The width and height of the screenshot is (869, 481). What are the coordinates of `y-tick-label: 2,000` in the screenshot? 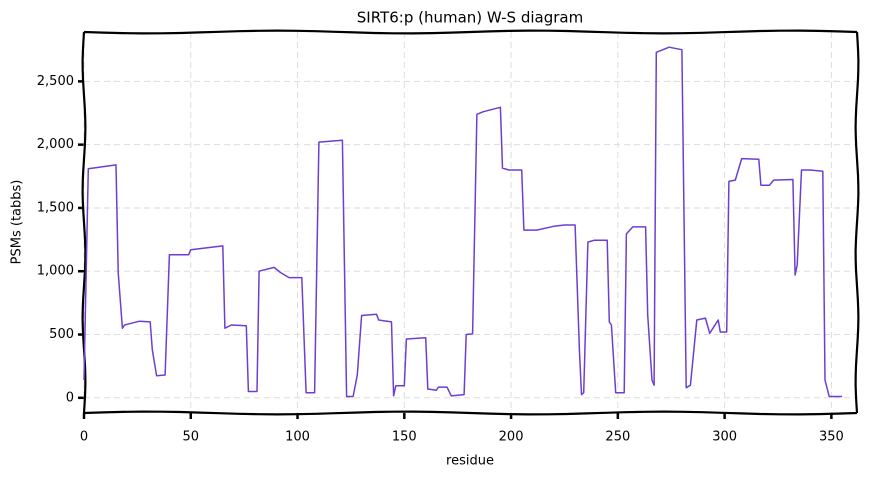 It's located at (55, 144).